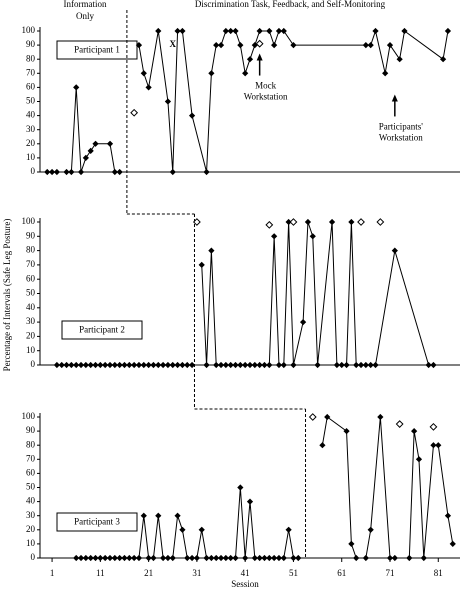  I want to click on x-tick-label: 81, so click(438, 573).